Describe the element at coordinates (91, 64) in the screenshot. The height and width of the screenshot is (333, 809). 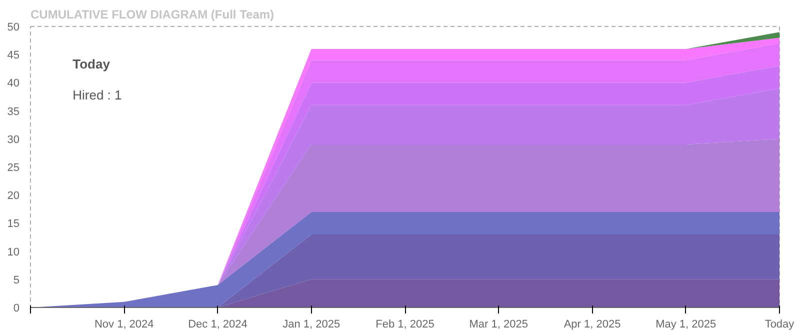
I see `annotation: Today` at that location.